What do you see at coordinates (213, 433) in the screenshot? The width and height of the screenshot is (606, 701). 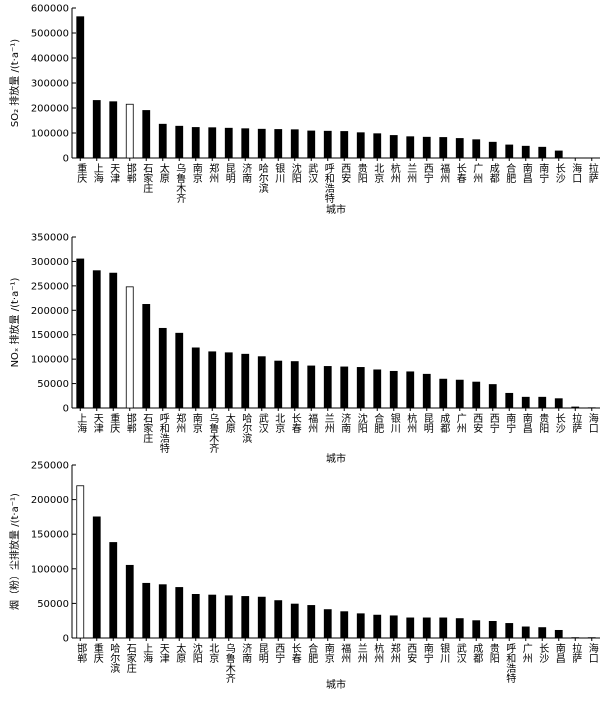 I see `x-tick-label: 乌鲁木齐` at bounding box center [213, 433].